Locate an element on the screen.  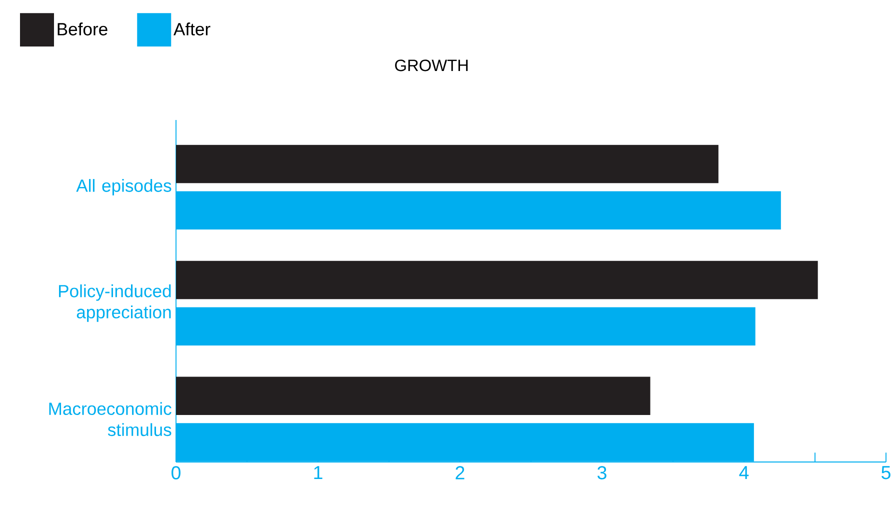
x-tick-label: 0 is located at coordinates (176, 473).